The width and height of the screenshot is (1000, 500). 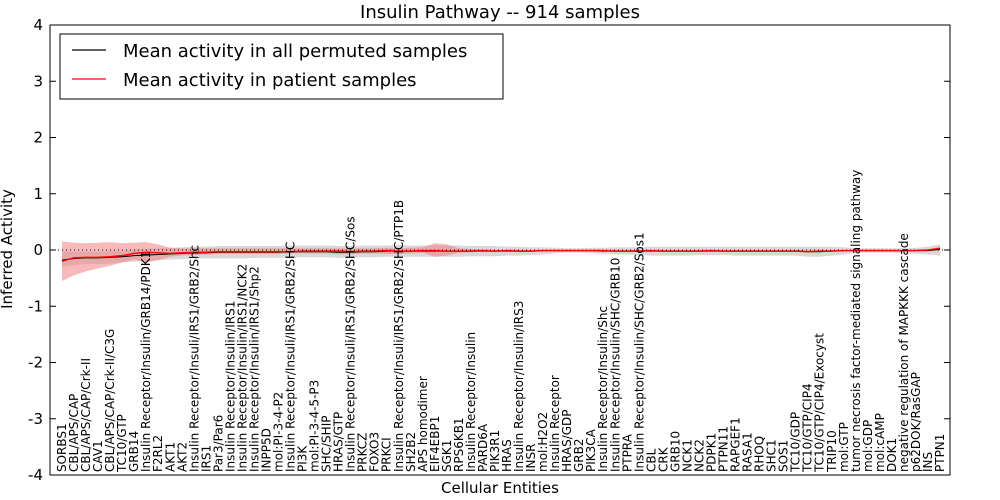 What do you see at coordinates (339, 442) in the screenshot?
I see `x-category-label: HRAS/GTP` at bounding box center [339, 442].